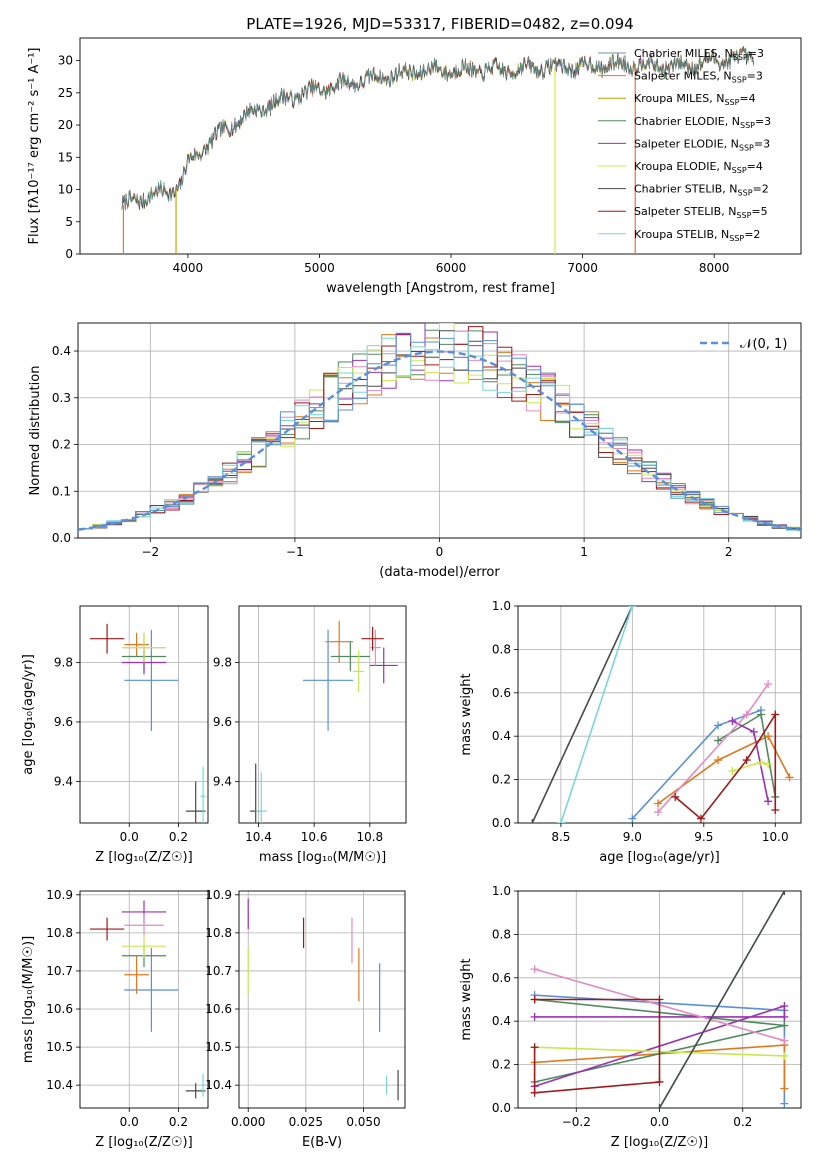 The image size is (819, 1170). I want to click on y-axis-label: age [log₁₀(age/yr)], so click(28, 714).